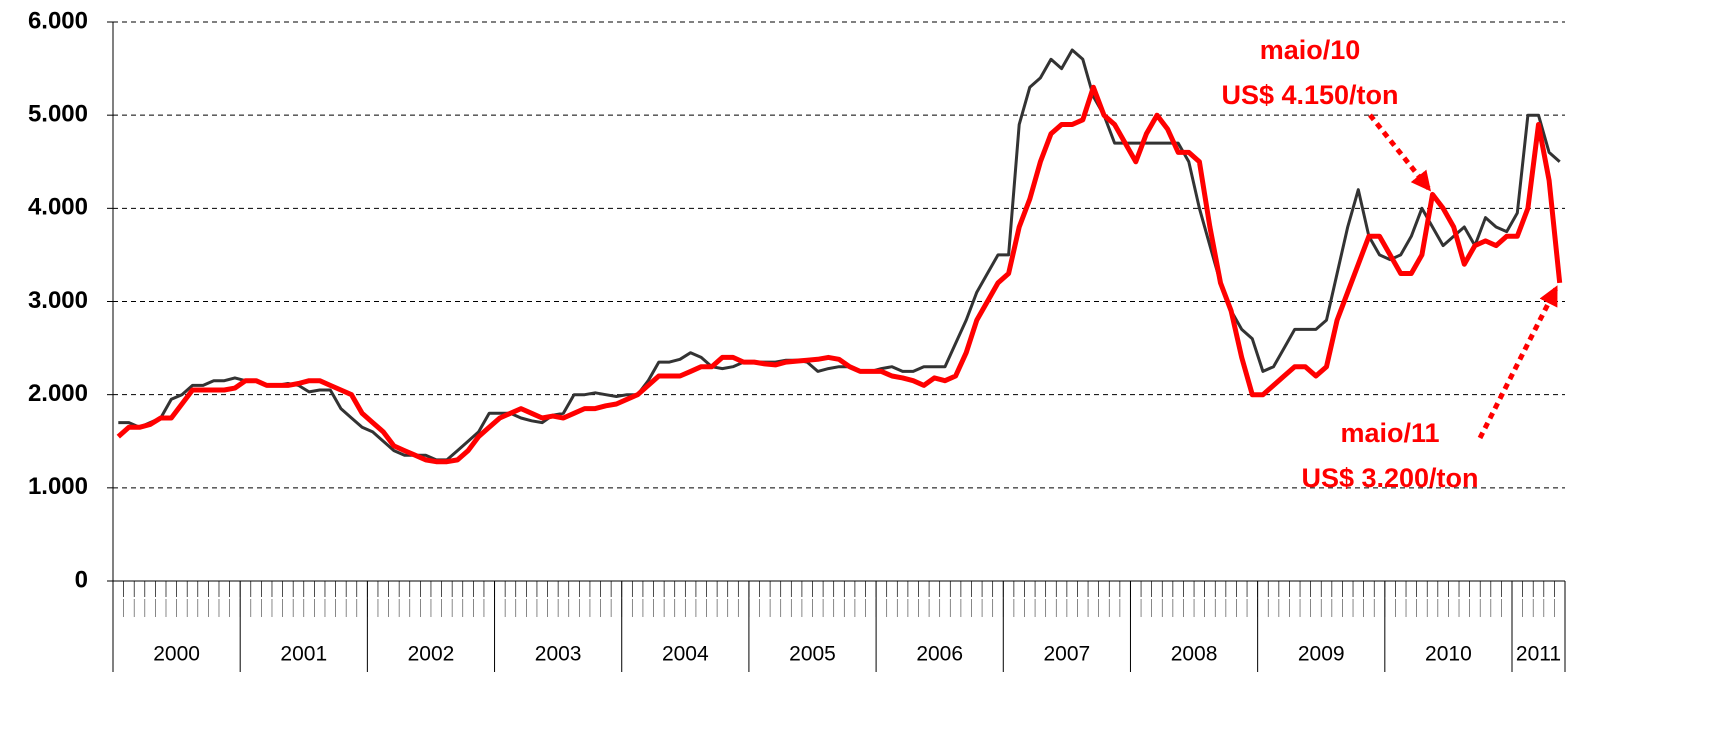 The image size is (1729, 740). Describe the element at coordinates (1309, 95) in the screenshot. I see `annotation: US$ 4.150/ton` at that location.